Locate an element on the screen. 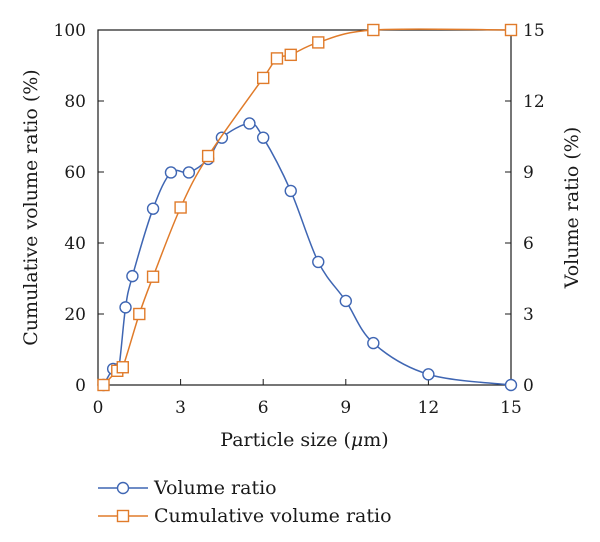 This screenshot has height=542, width=600. x-tick-label: 3 is located at coordinates (180, 408).